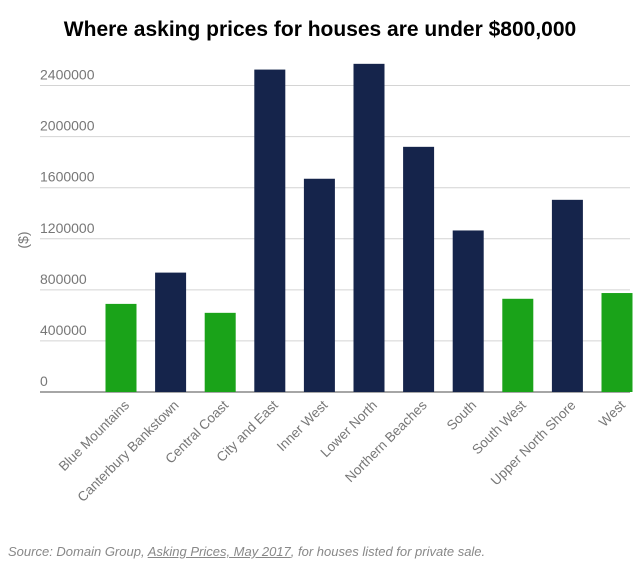  I want to click on x-tick-label: Canterbury Bankstown, so click(128, 451).